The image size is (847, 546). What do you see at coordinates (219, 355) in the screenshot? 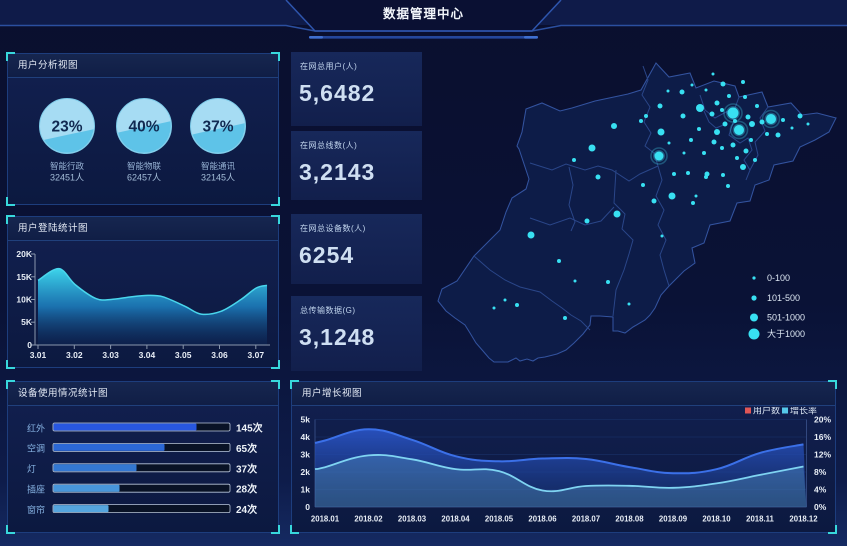
I see `svg-text: 3.06` at bounding box center [219, 355].